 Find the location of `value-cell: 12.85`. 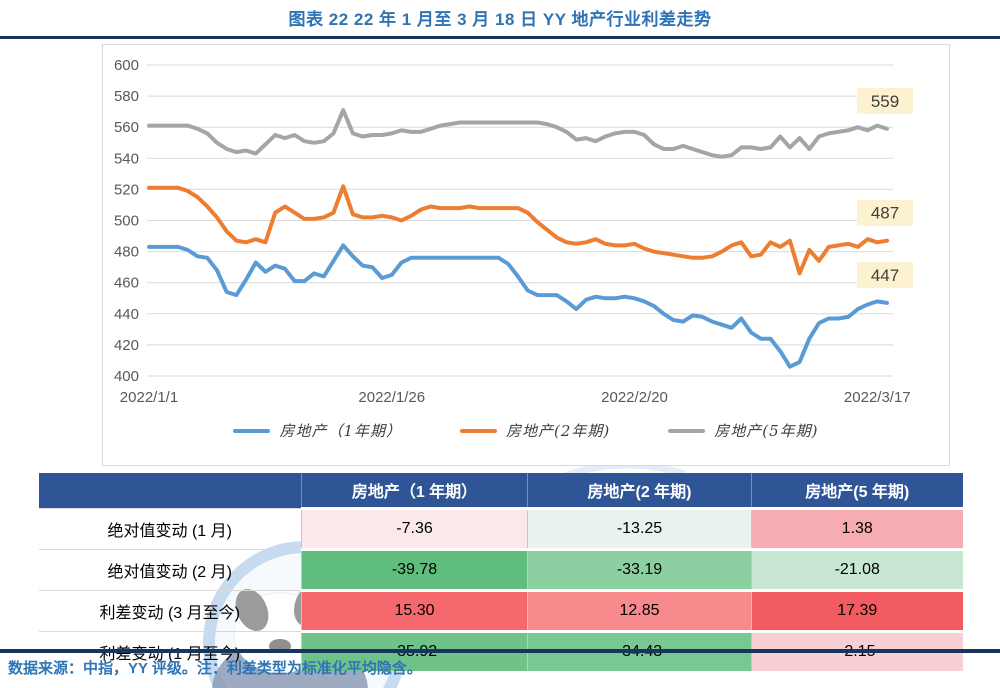

value-cell: 12.85 is located at coordinates (639, 610).